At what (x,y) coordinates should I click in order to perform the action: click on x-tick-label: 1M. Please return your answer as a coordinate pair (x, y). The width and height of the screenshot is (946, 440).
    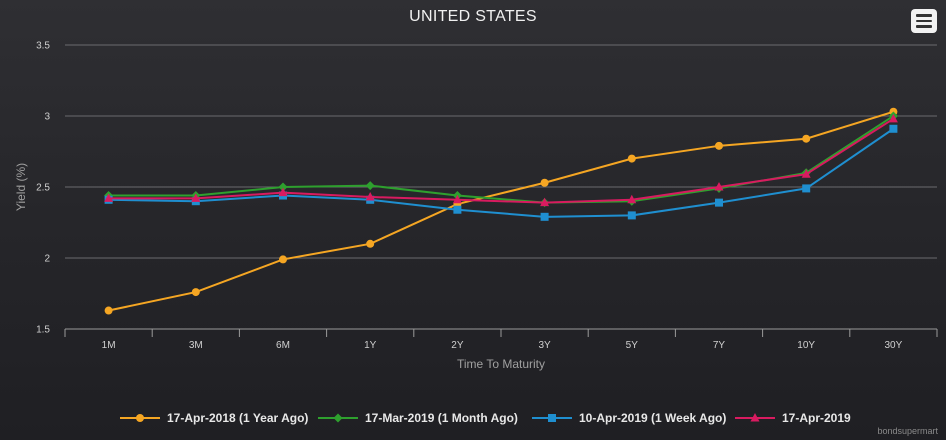
    Looking at the image, I should click on (109, 345).